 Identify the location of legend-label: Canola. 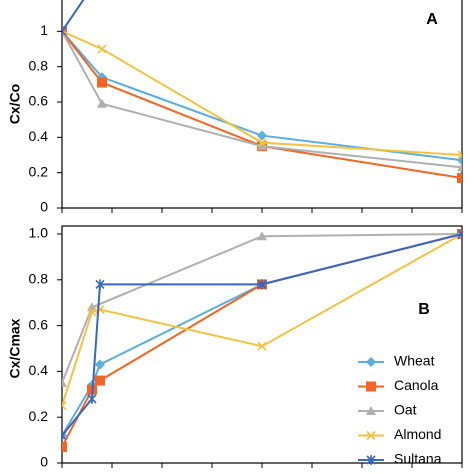
(416, 385).